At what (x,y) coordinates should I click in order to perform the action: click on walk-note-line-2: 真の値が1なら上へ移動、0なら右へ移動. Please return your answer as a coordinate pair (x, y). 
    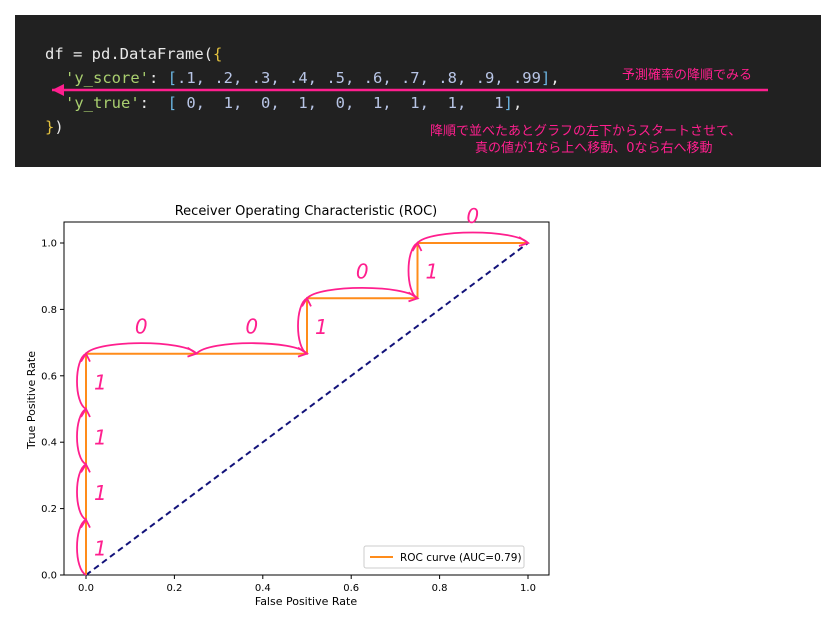
    Looking at the image, I should click on (594, 148).